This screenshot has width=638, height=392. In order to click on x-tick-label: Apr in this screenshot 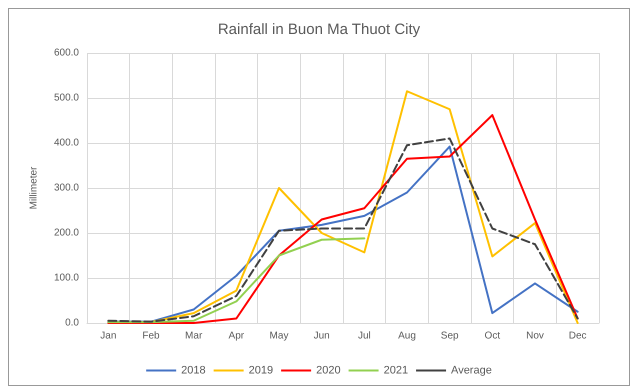, I will do `click(236, 336)`.